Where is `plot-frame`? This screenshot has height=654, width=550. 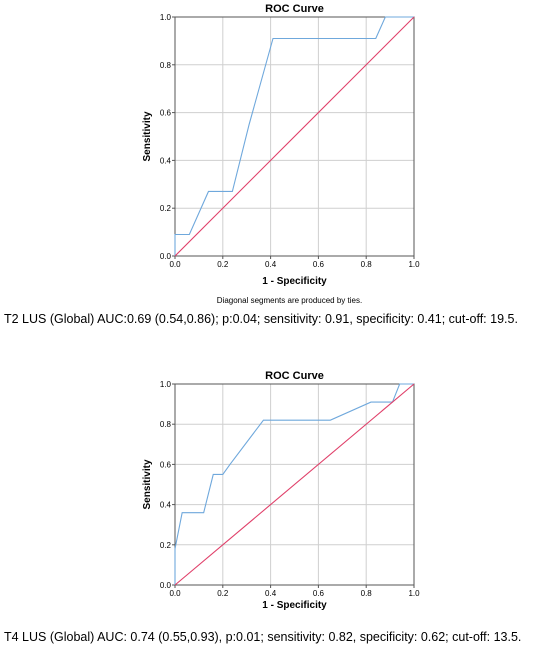 plot-frame is located at coordinates (294, 484).